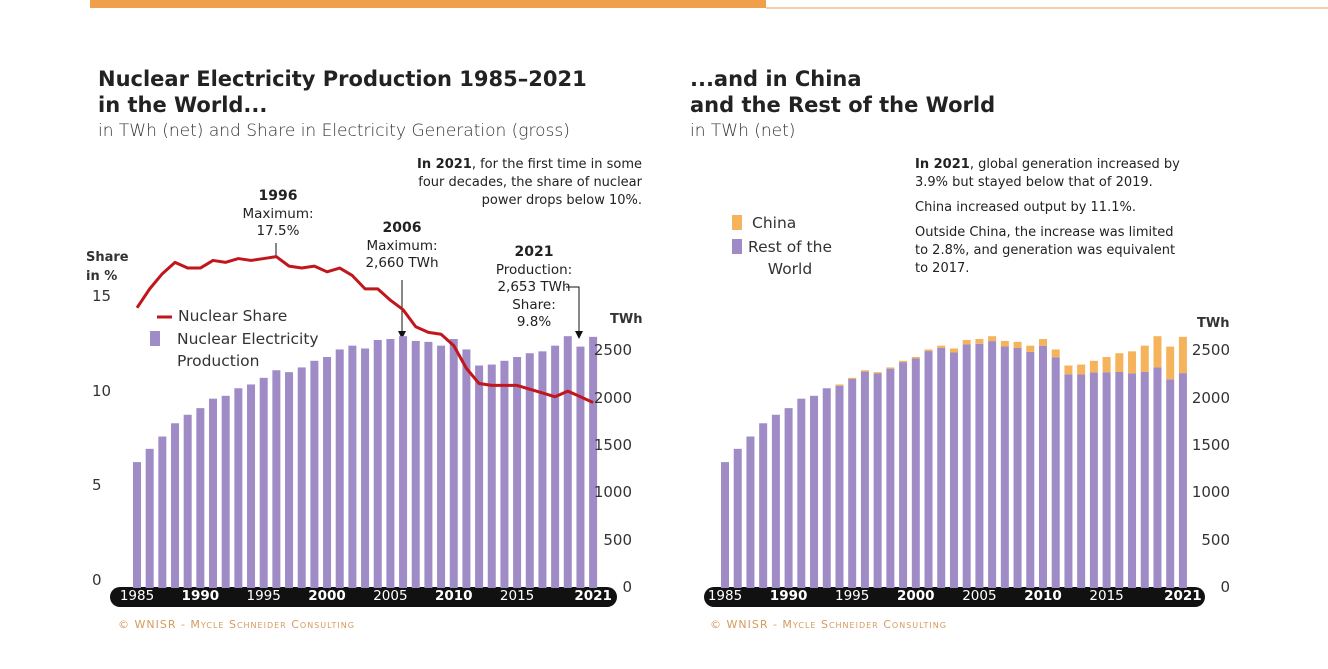 This screenshot has width=1328, height=669. I want to click on annotation: 1996 Maximum: 17.5%, so click(278, 214).